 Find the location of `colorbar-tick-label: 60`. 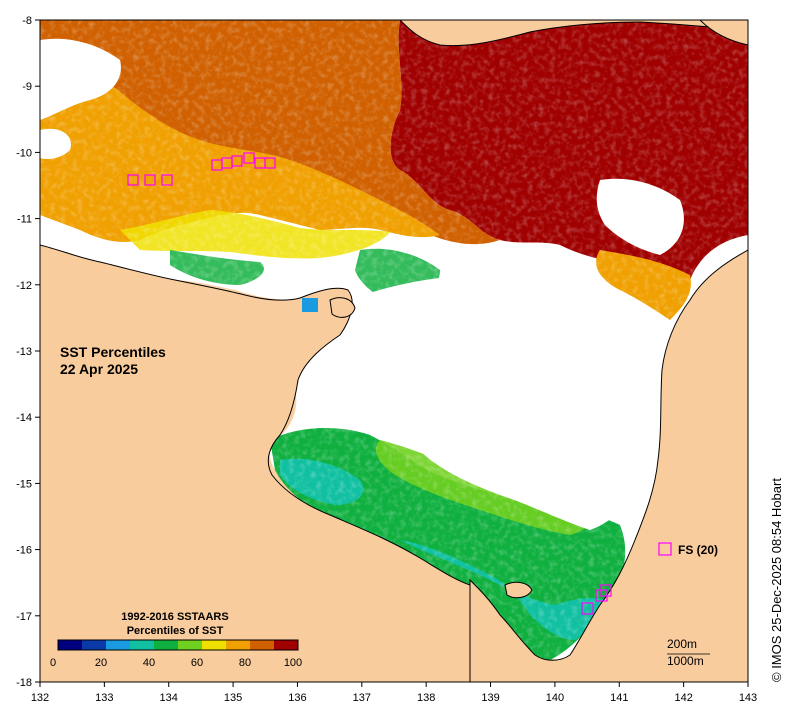

colorbar-tick-label: 60 is located at coordinates (197, 663).